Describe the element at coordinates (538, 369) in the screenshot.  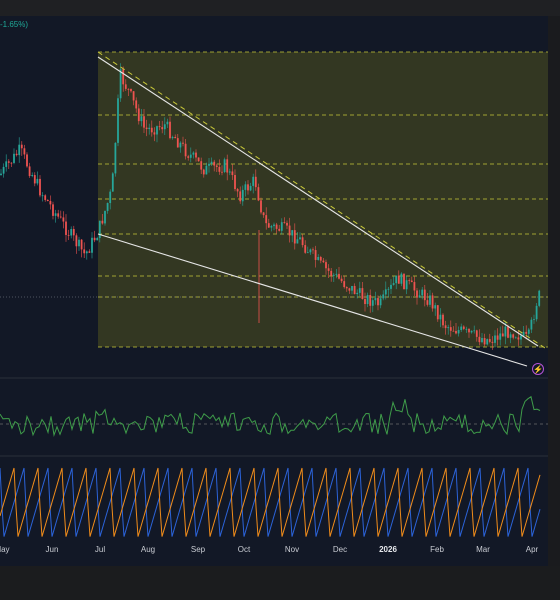
I see `lightning-icon: ⚡` at that location.